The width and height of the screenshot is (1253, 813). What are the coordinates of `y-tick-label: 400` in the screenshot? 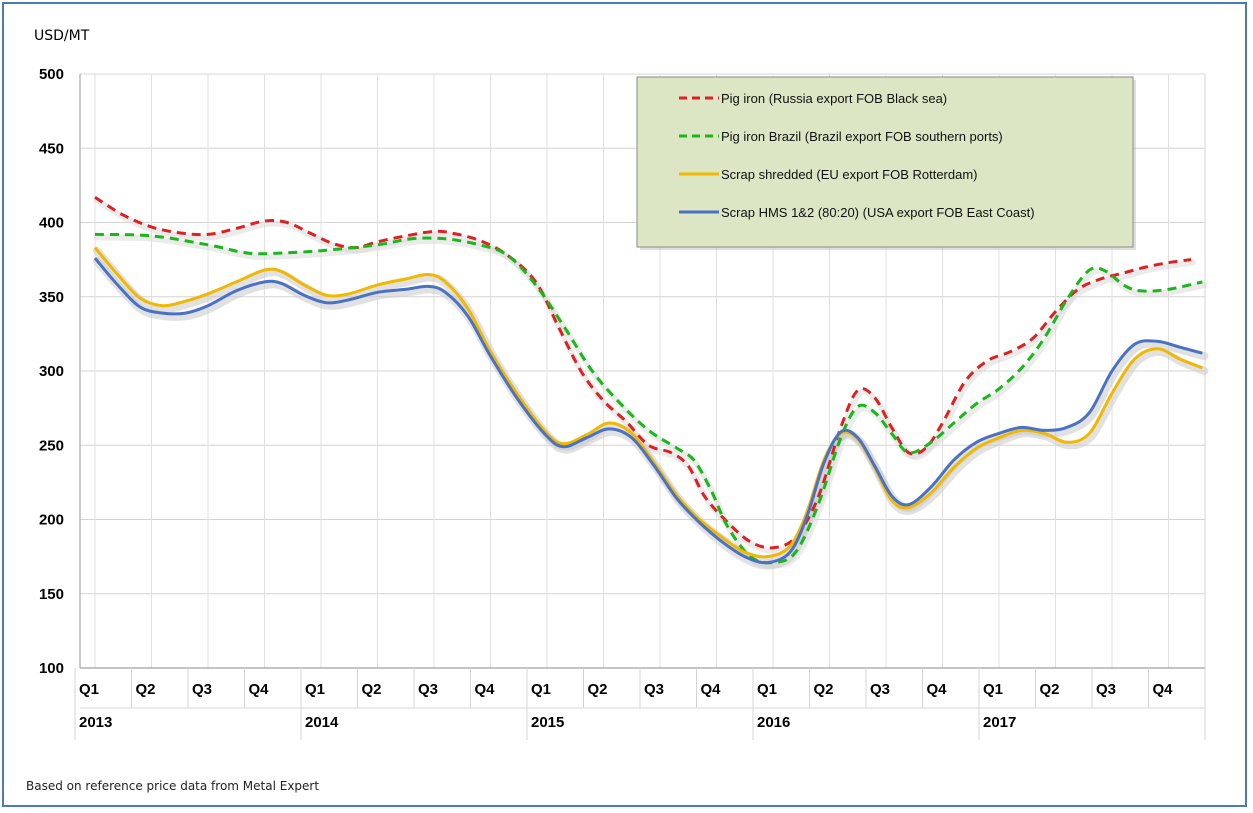 It's located at (51, 223).